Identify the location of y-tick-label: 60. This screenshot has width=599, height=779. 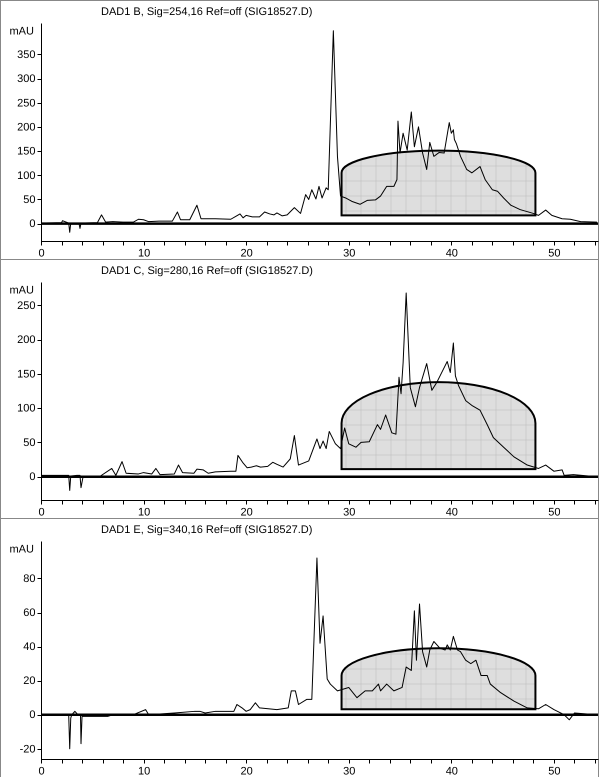
(29, 613).